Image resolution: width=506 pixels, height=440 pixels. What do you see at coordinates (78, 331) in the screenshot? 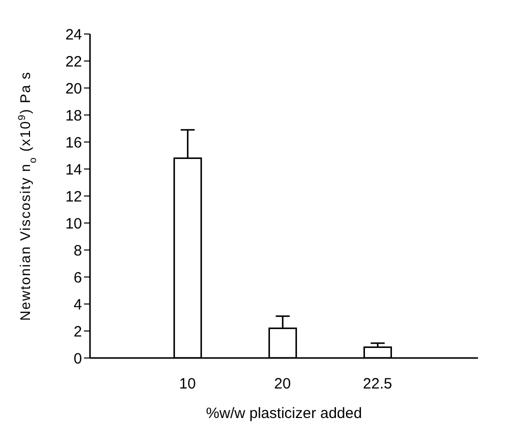
I see `y-tick-label: 2` at bounding box center [78, 331].